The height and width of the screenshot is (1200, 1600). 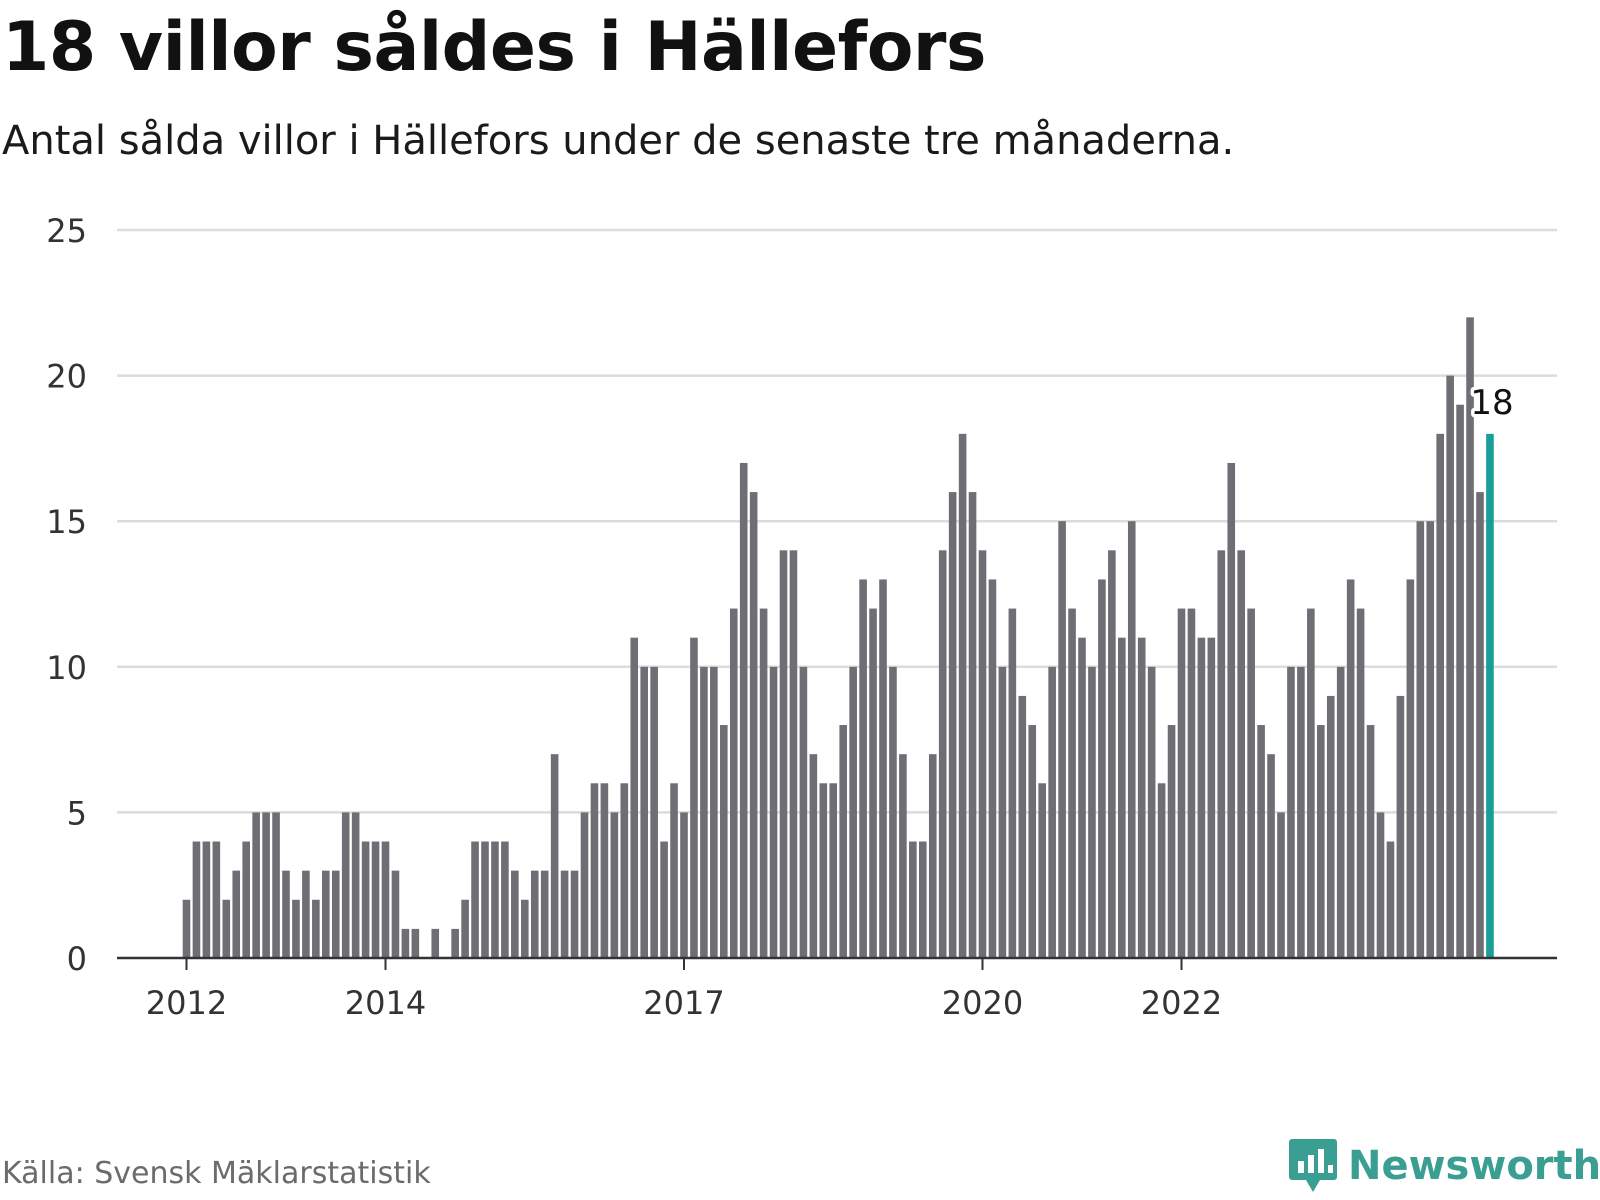 What do you see at coordinates (186, 1003) in the screenshot?
I see `x-tick-label: 2012` at bounding box center [186, 1003].